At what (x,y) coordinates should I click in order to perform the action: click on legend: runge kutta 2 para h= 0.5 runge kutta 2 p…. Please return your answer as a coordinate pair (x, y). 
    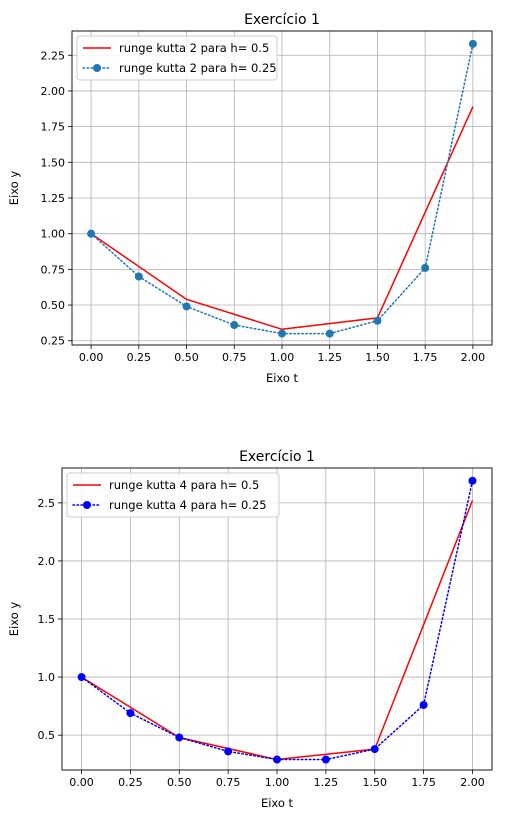
    Looking at the image, I should click on (177, 58).